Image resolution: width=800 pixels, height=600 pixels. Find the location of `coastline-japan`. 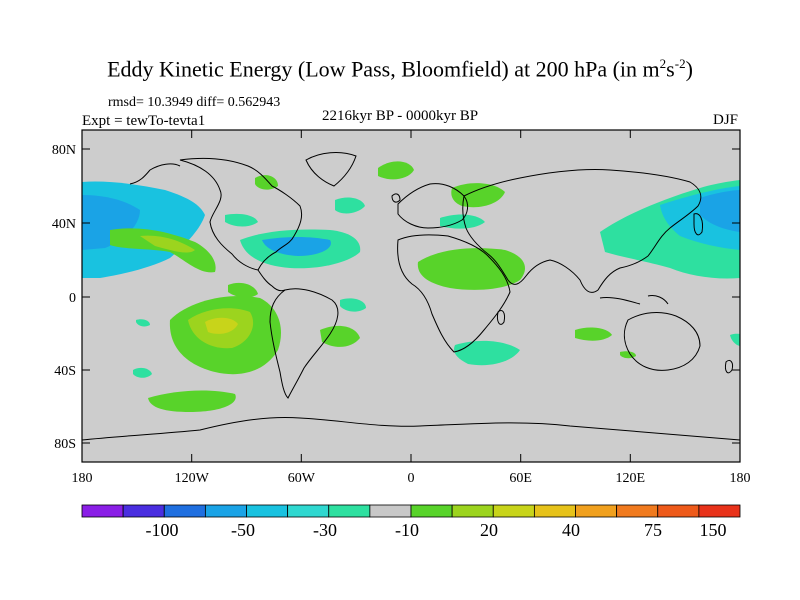

coastline-japan is located at coordinates (698, 224).